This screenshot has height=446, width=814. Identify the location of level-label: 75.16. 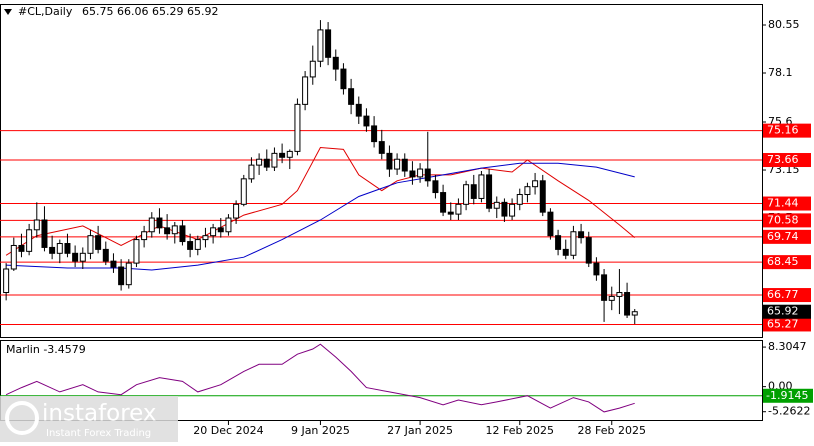
(783, 130).